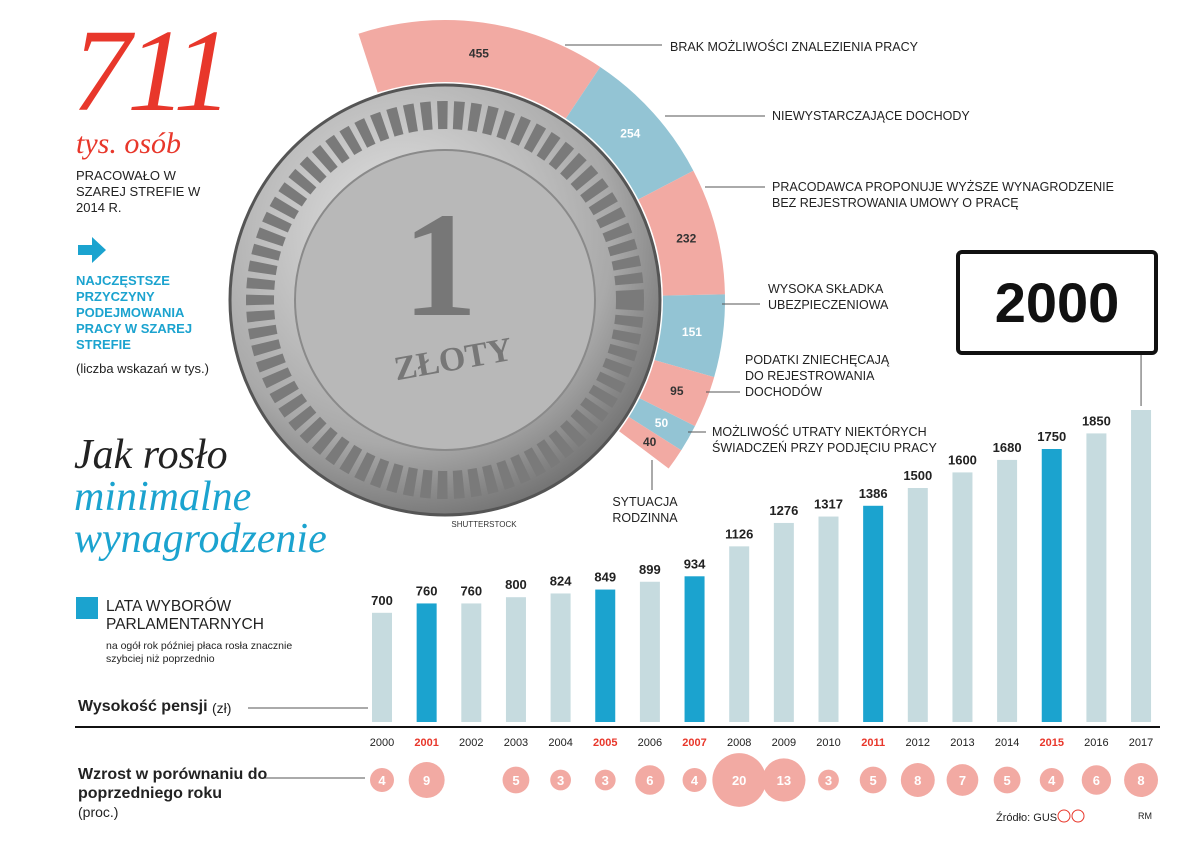  I want to click on bubble-label: 13, so click(784, 780).